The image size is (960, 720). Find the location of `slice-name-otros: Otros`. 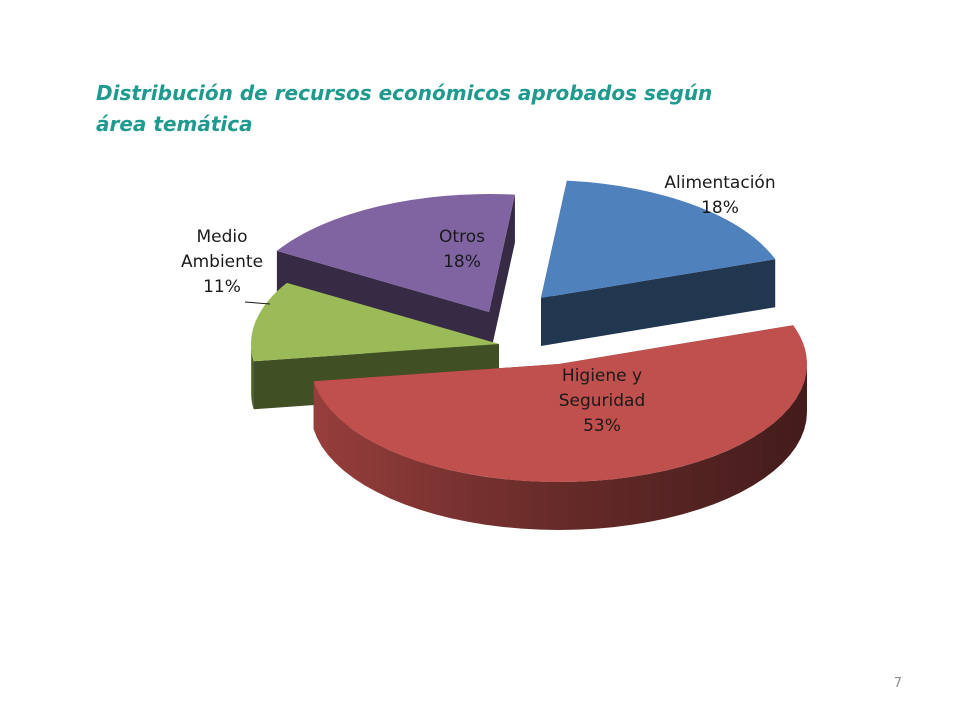

slice-name-otros: Otros is located at coordinates (462, 237).